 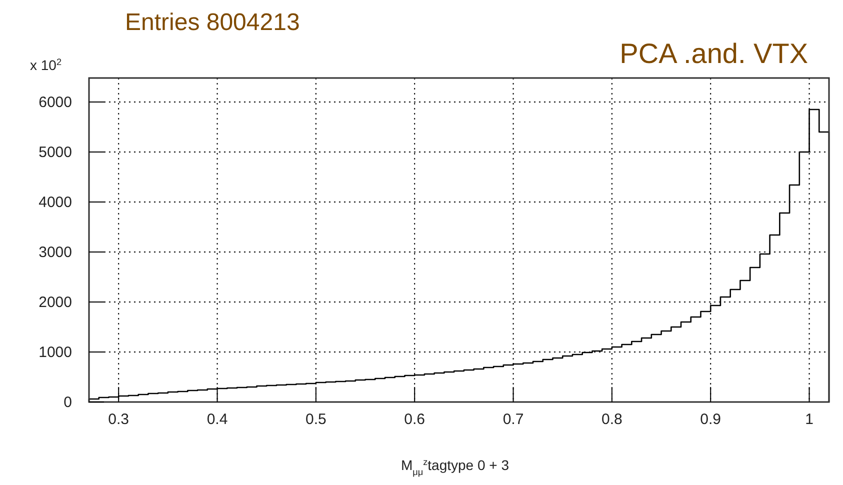 I want to click on y-tick-label: 2000, so click(x=55, y=302).